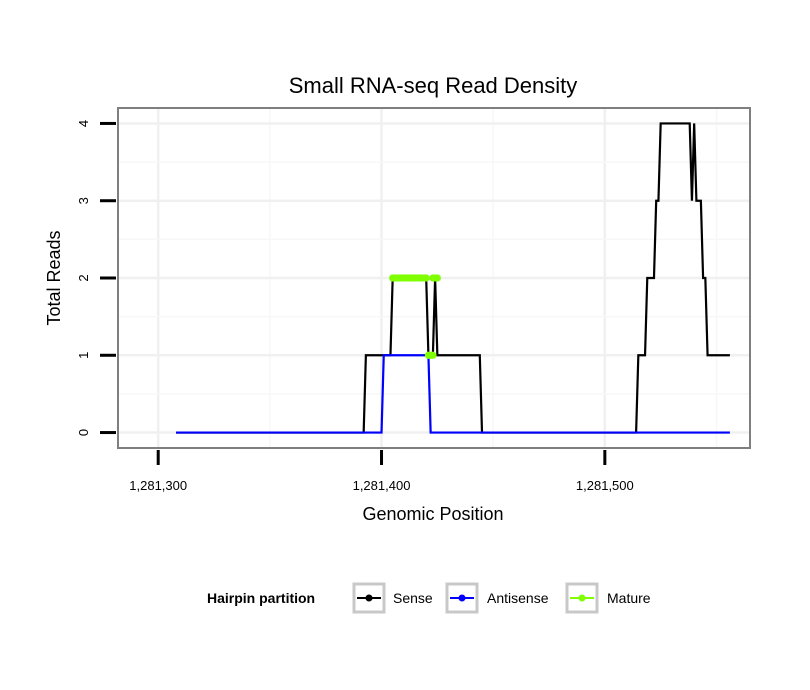  What do you see at coordinates (433, 85) in the screenshot?
I see `chart-title: Small RNA-seq Read Density` at bounding box center [433, 85].